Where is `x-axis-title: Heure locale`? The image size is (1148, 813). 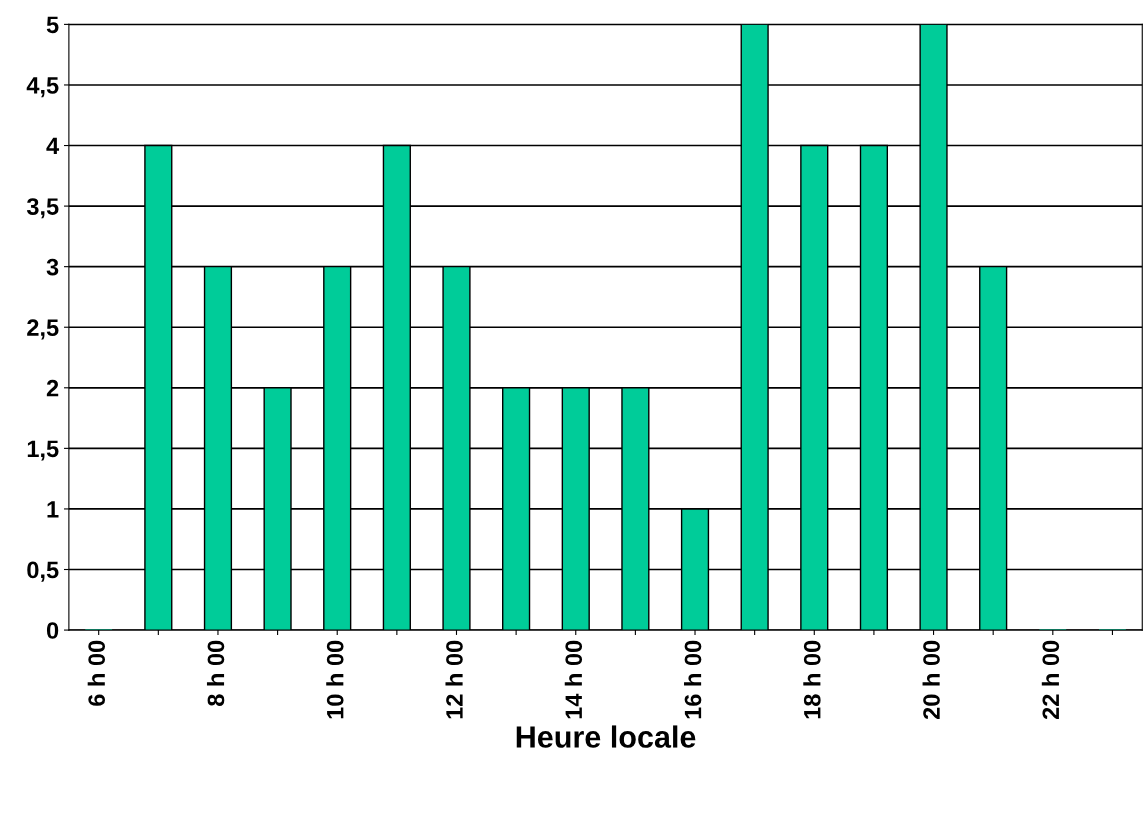 x-axis-title: Heure locale is located at coordinates (606, 736).